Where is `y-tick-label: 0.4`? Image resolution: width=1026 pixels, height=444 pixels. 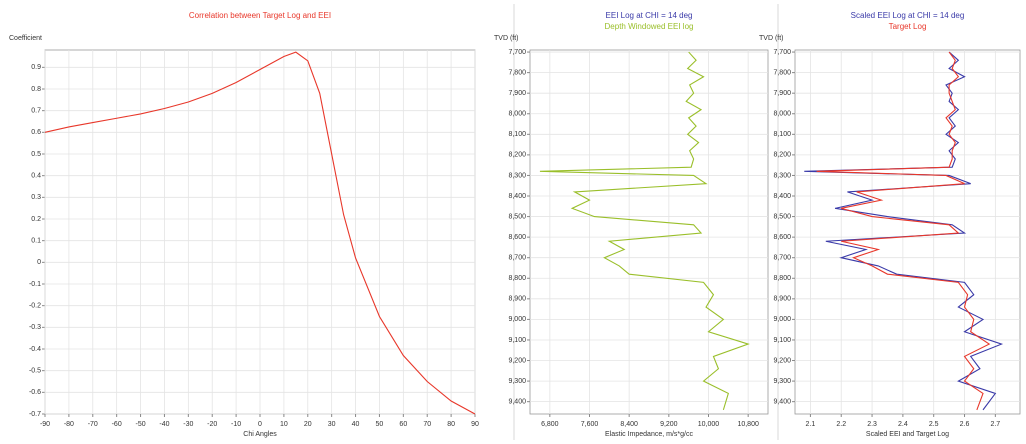
y-tick-label: 0.4 is located at coordinates (36, 176).